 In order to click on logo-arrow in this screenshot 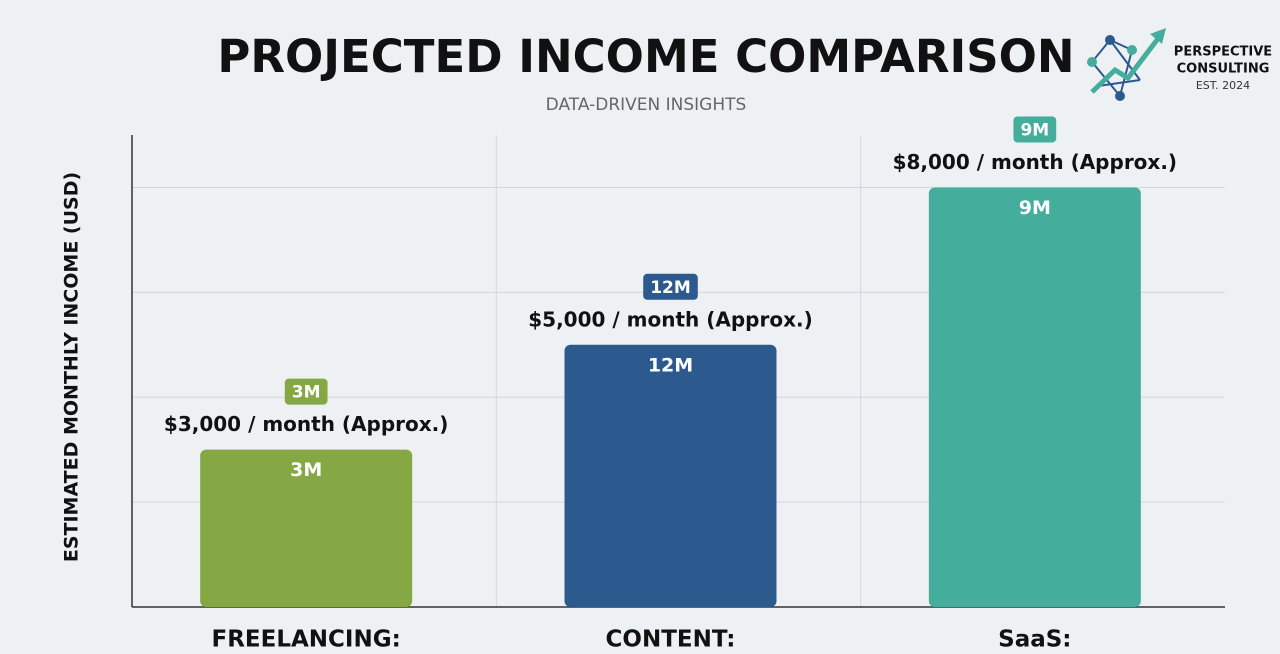, I will do `click(1126, 64)`.